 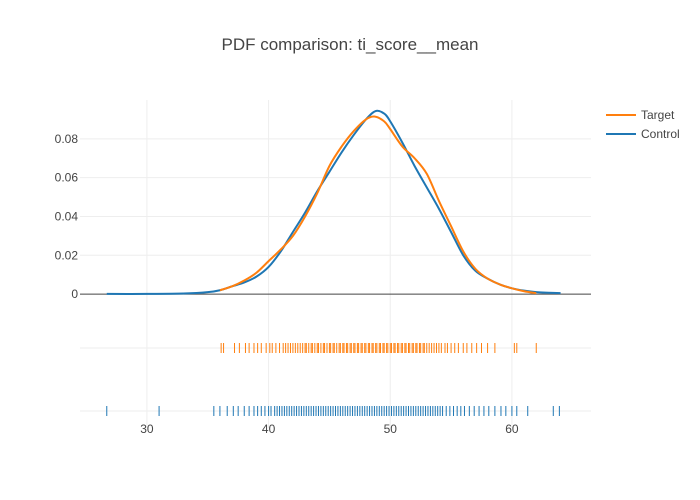 What do you see at coordinates (269, 429) in the screenshot?
I see `x-tick-label: 40` at bounding box center [269, 429].